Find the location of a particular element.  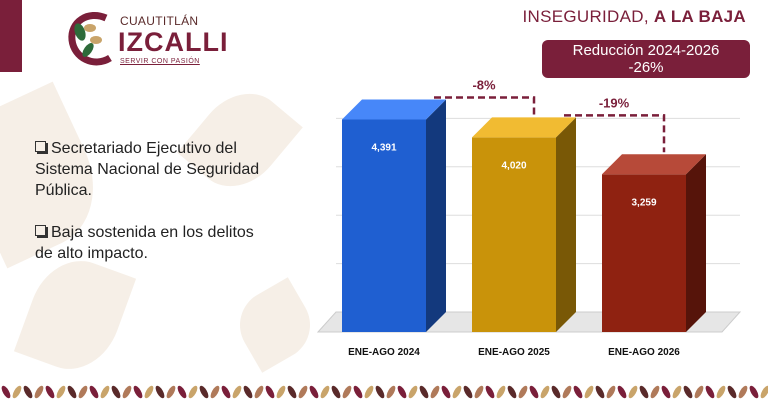

bar-value-label: 3,259 is located at coordinates (643, 202).